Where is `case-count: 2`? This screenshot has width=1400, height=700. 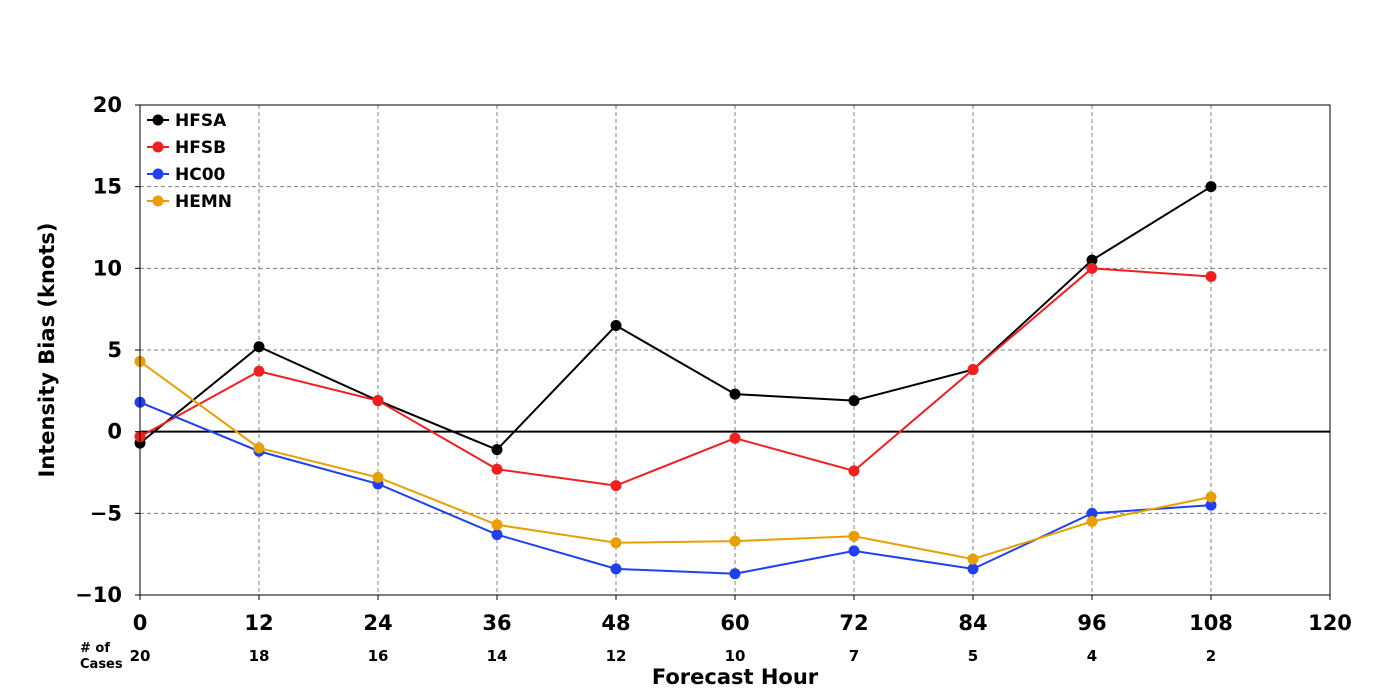 case-count: 2 is located at coordinates (1211, 656).